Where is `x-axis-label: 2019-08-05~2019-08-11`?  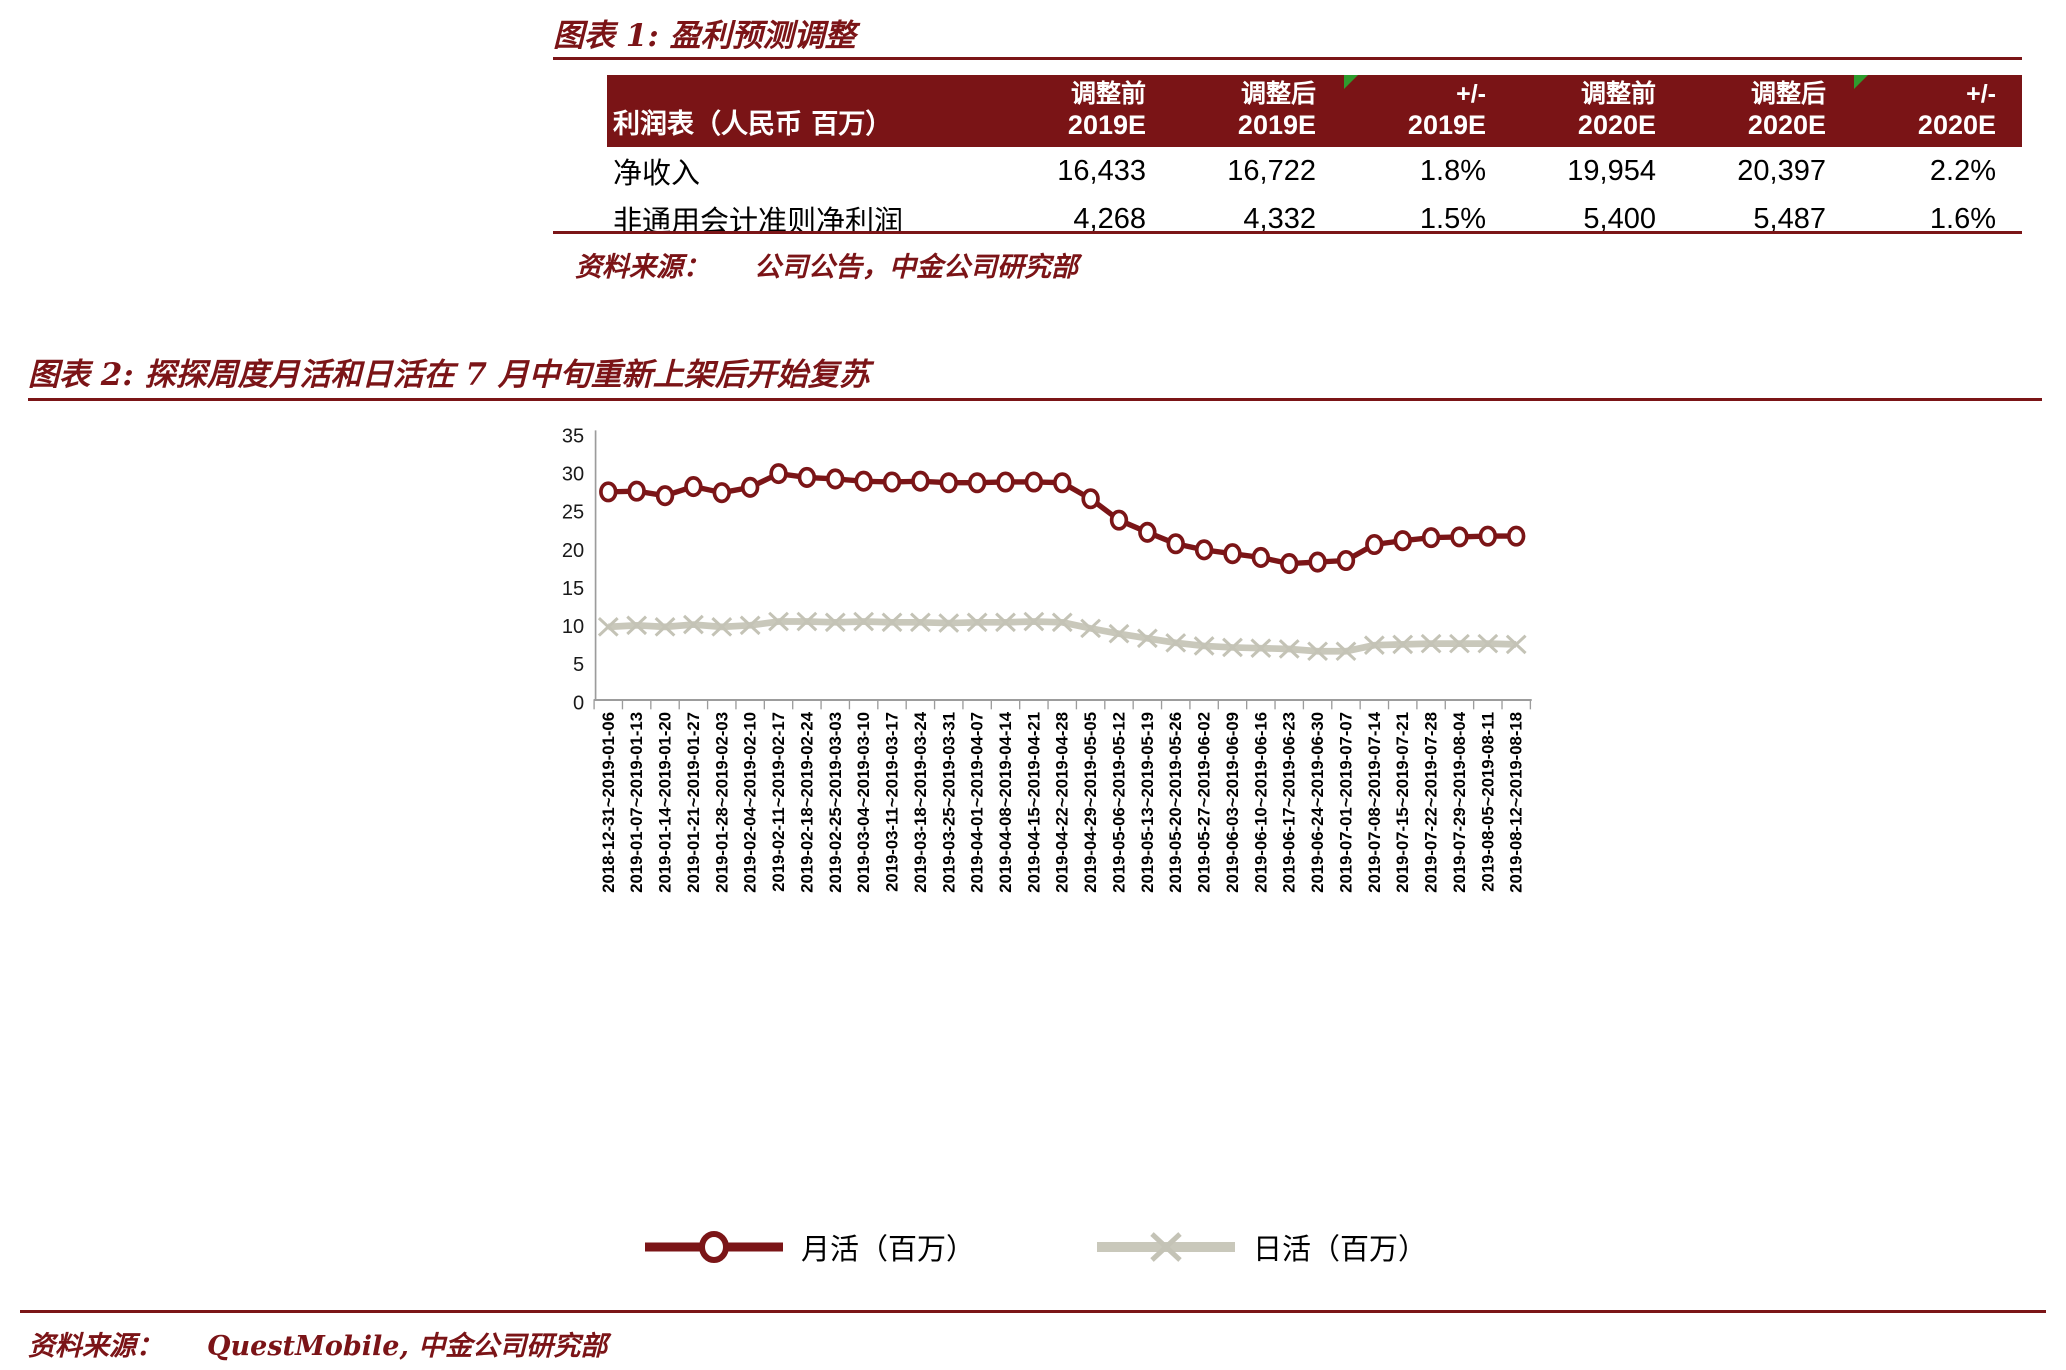 x-axis-label: 2019-08-05~2019-08-11 is located at coordinates (1487, 802).